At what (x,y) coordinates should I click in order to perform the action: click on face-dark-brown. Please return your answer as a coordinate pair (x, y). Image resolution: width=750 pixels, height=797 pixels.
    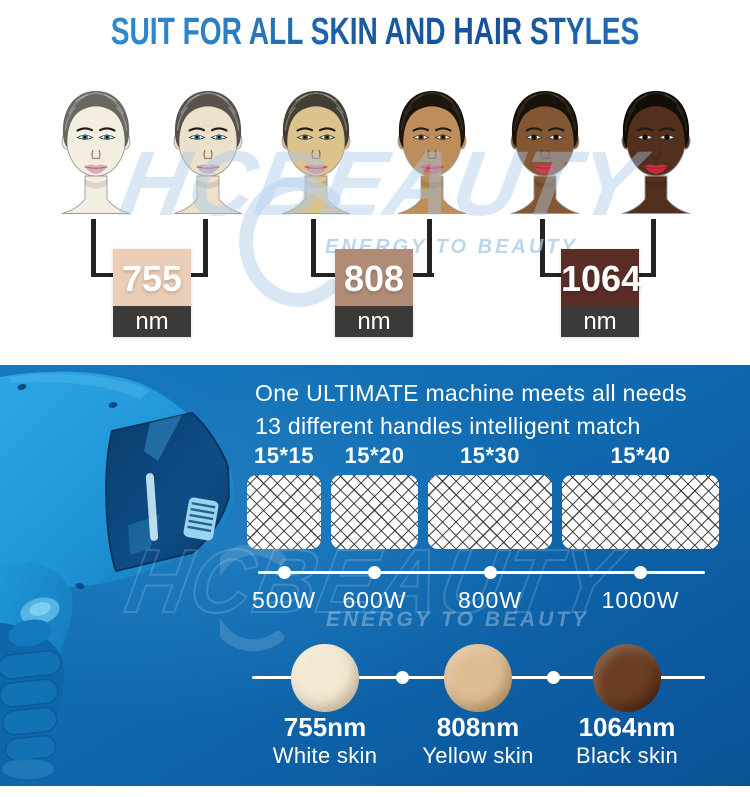
    Looking at the image, I should click on (656, 151).